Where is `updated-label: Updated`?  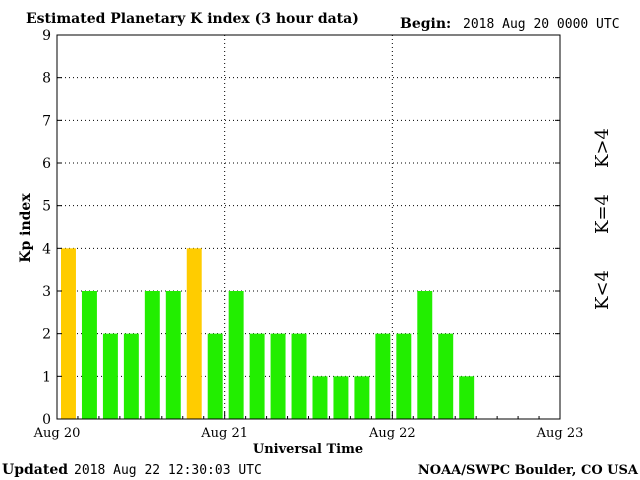 updated-label: Updated is located at coordinates (35, 470).